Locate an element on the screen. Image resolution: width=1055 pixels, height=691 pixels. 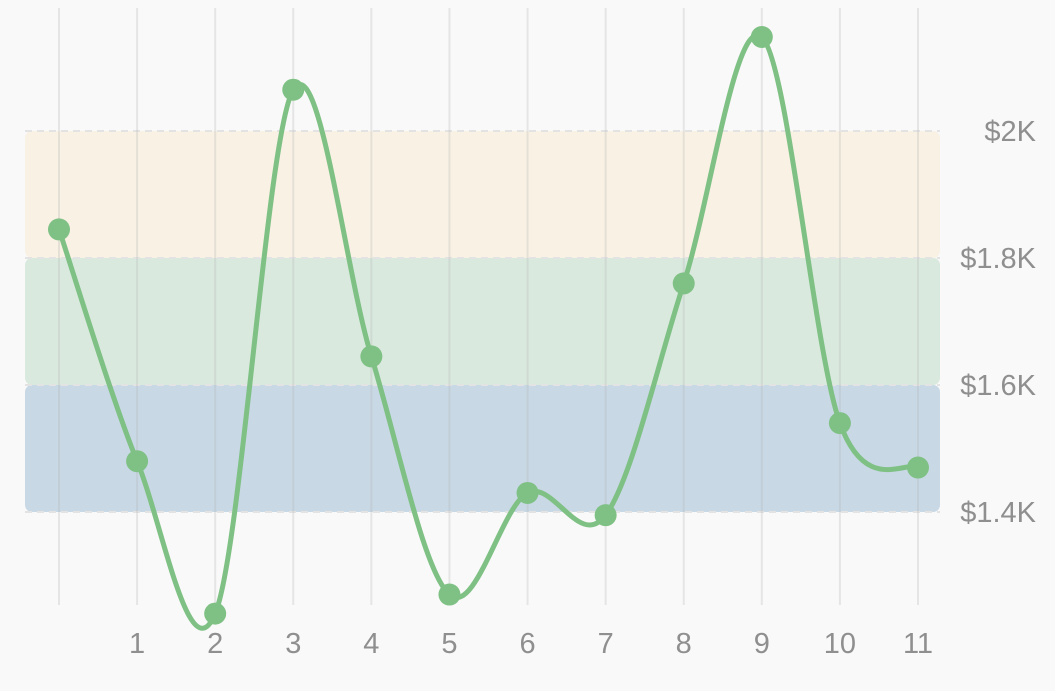
y-tick-label: $1.4K is located at coordinates (998, 513).